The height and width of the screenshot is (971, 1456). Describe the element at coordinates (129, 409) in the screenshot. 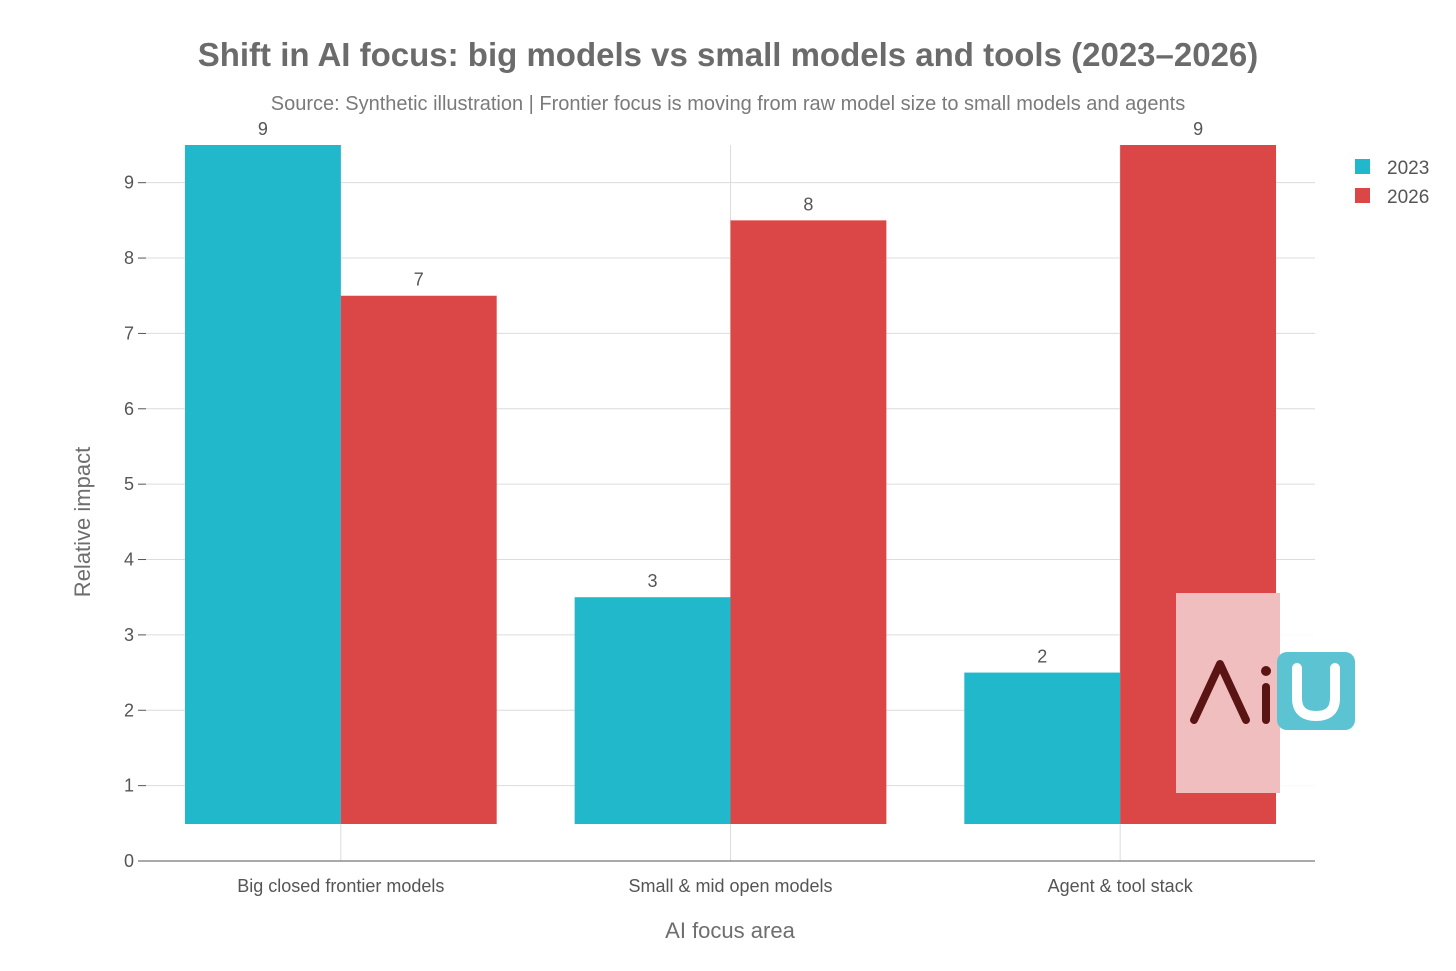

I see `y-tick-label: 6` at that location.